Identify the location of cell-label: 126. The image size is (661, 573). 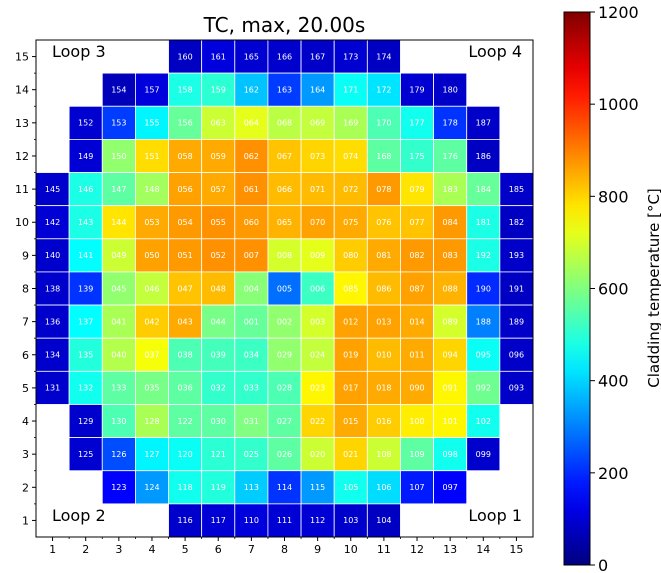
(118, 454).